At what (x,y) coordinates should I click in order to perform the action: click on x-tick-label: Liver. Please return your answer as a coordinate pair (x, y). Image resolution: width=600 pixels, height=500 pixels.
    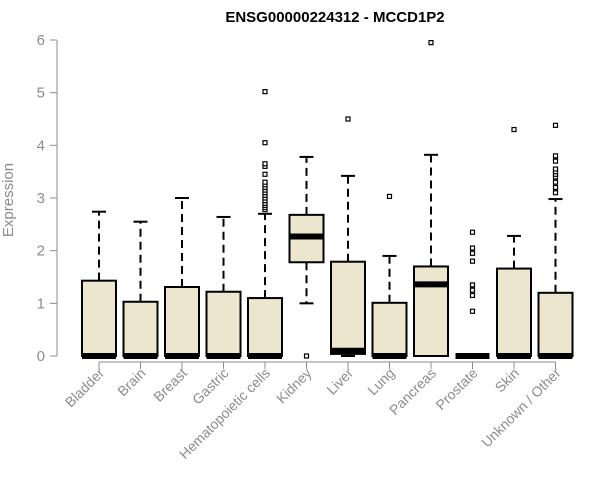
    Looking at the image, I should click on (339, 381).